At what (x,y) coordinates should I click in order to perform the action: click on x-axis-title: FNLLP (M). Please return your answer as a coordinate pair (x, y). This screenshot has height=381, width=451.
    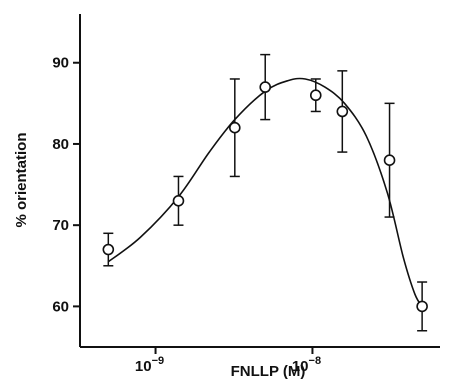
    Looking at the image, I should click on (268, 371).